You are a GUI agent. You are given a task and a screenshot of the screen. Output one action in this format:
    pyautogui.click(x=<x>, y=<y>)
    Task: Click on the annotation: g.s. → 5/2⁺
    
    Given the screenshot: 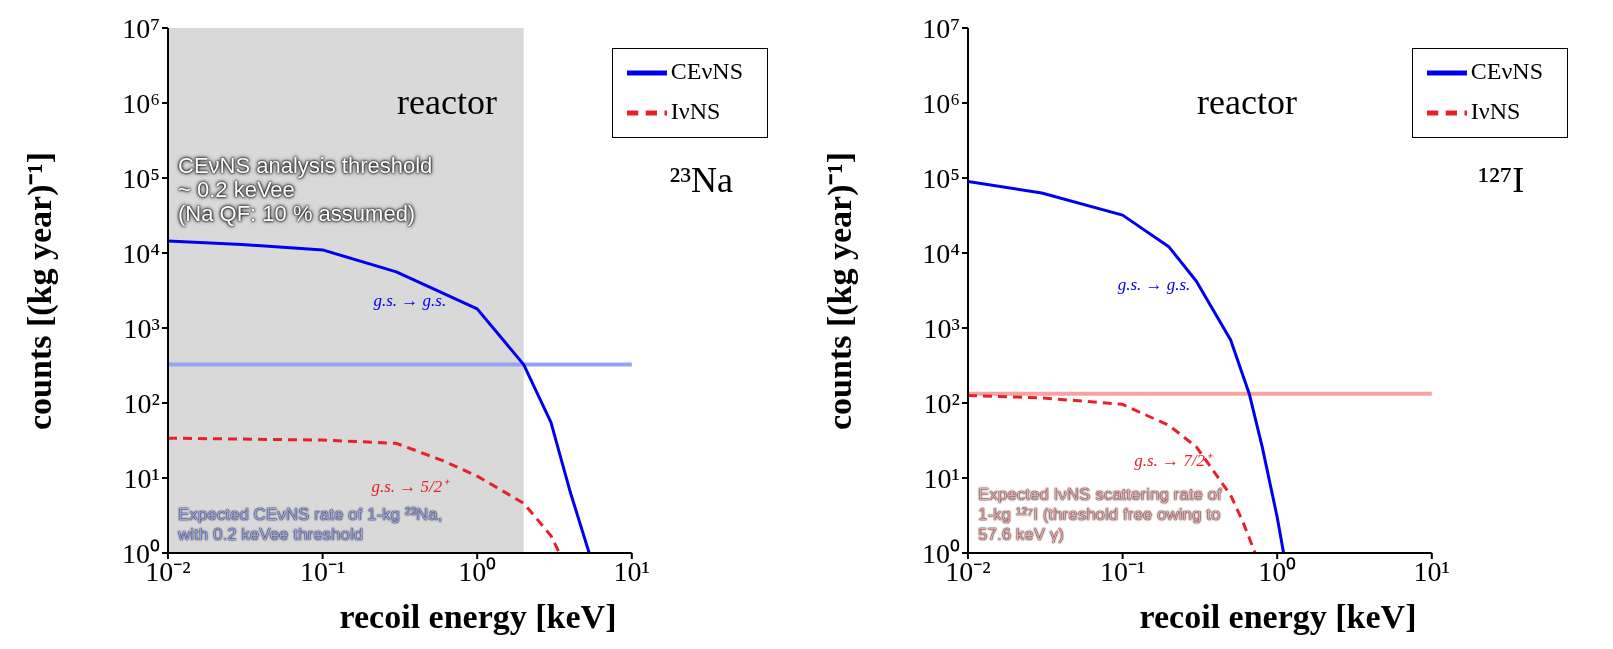 What is the action you would take?
    pyautogui.click(x=410, y=487)
    